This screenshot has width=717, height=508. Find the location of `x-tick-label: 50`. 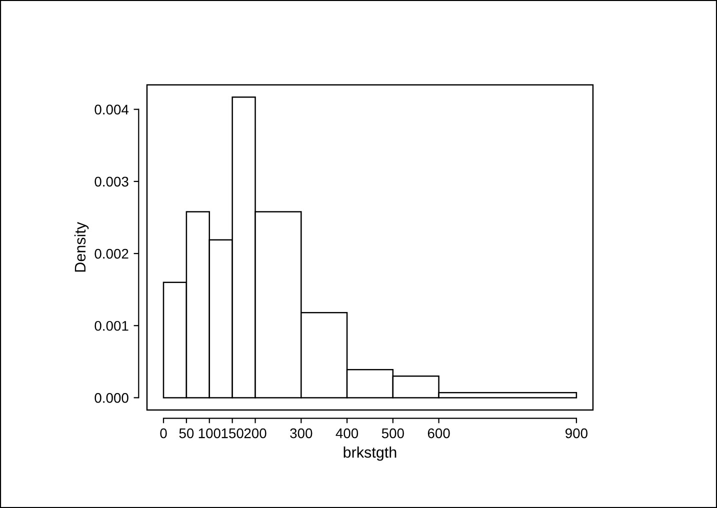

x-tick-label: 50 is located at coordinates (186, 433).